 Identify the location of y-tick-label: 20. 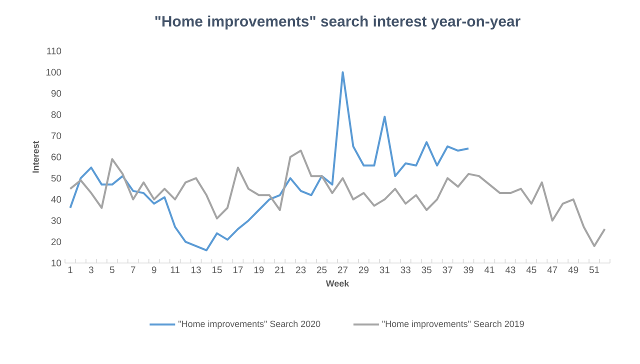
(56, 242).